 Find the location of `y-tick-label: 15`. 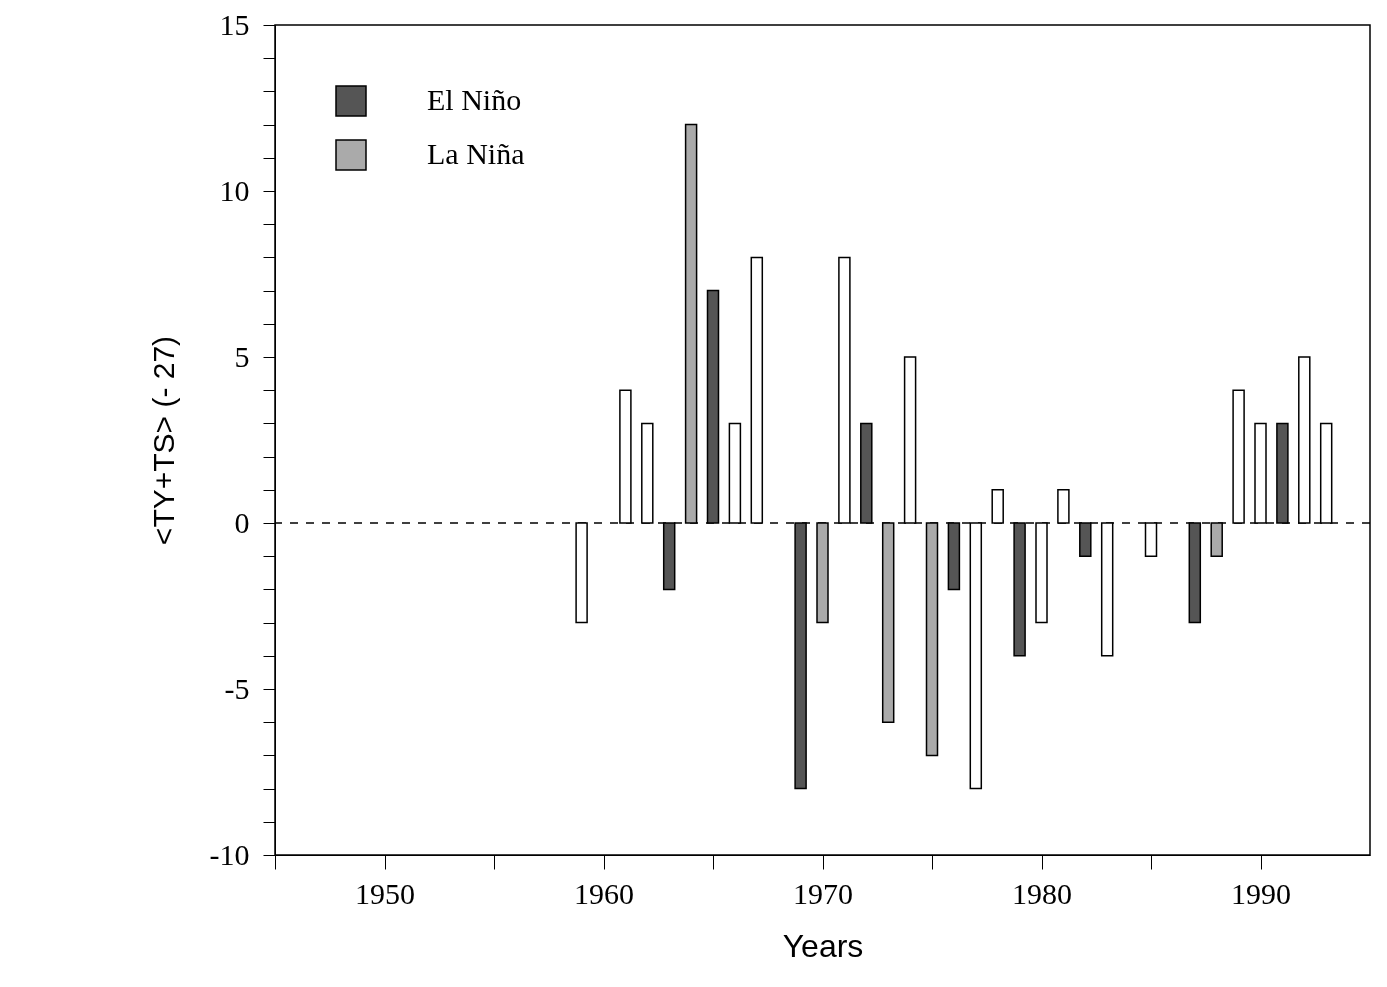

y-tick-label: 15 is located at coordinates (234, 24).